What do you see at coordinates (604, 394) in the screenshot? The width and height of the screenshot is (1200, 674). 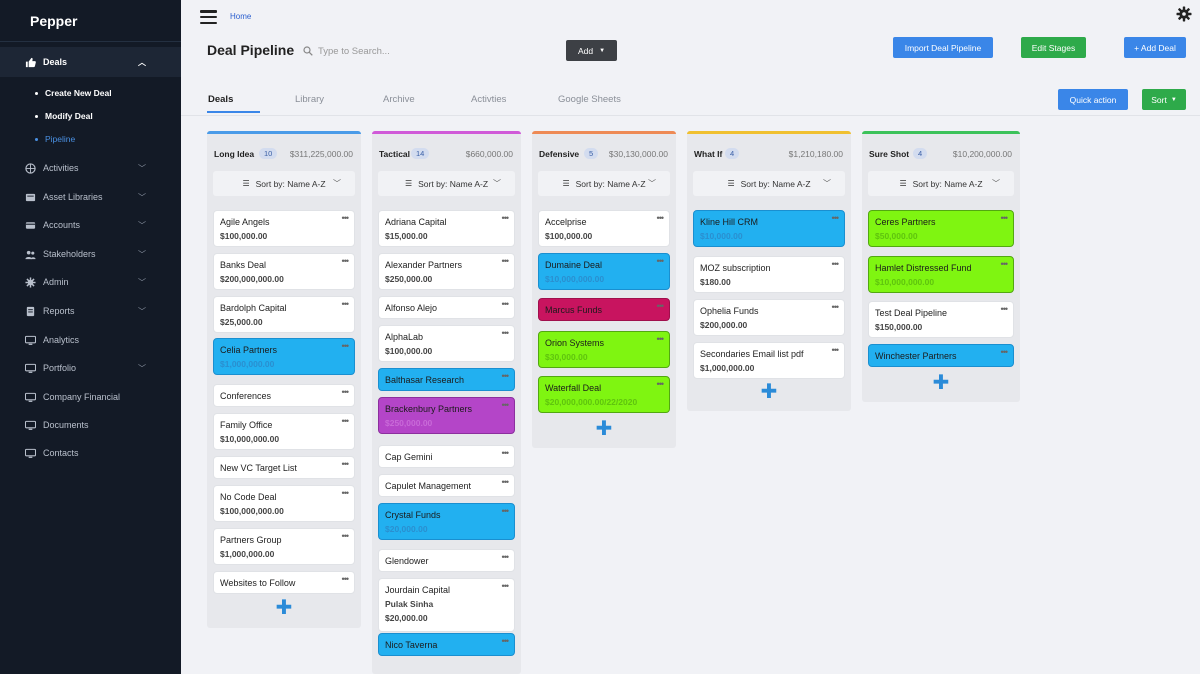 I see `deal-card: Waterfall Deal $20,000,000.00/22/2020 •••` at bounding box center [604, 394].